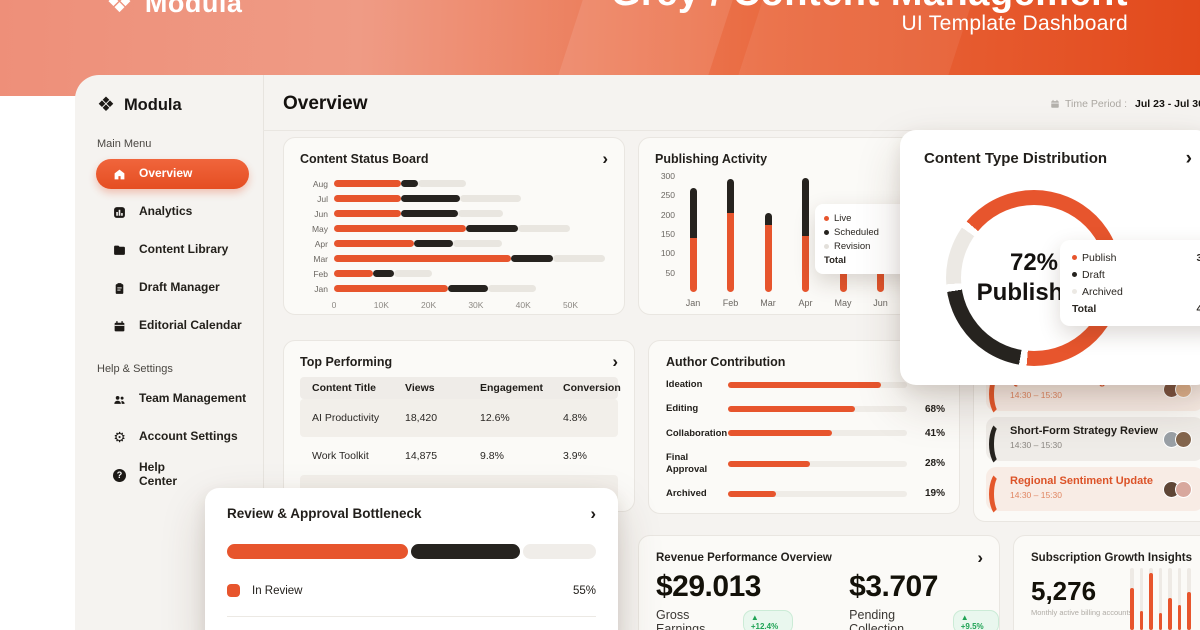 The width and height of the screenshot is (1200, 630). I want to click on table-row: AI Productivity 18,420 12.6% 4.8%, so click(459, 418).